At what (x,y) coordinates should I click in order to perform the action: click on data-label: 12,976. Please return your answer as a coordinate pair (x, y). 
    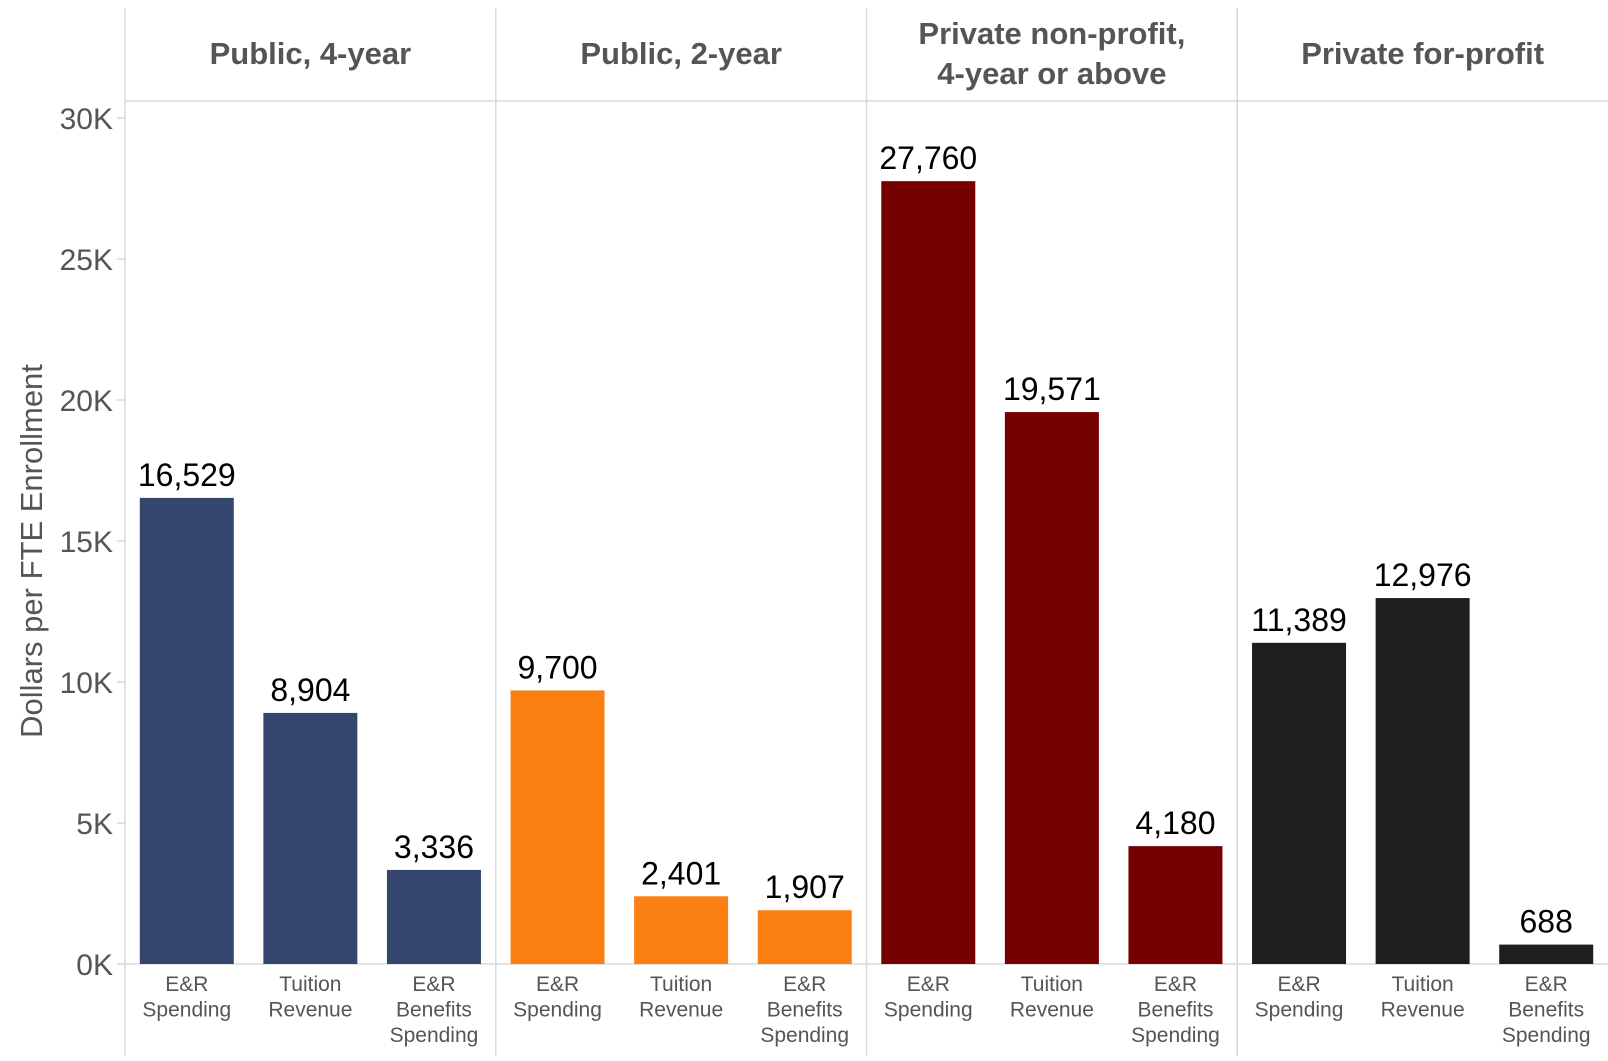
    Looking at the image, I should click on (1423, 575).